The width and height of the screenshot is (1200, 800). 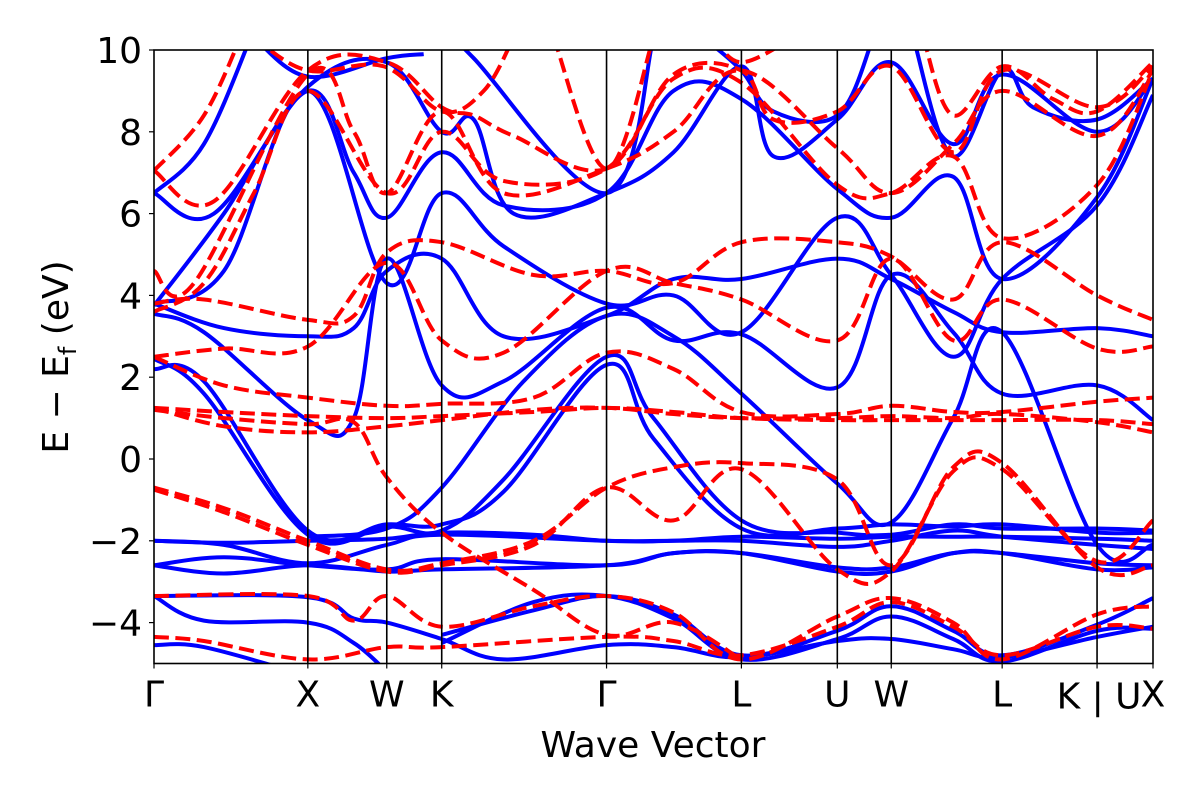 I want to click on x-tick-label-0: Γ, so click(x=154, y=695).